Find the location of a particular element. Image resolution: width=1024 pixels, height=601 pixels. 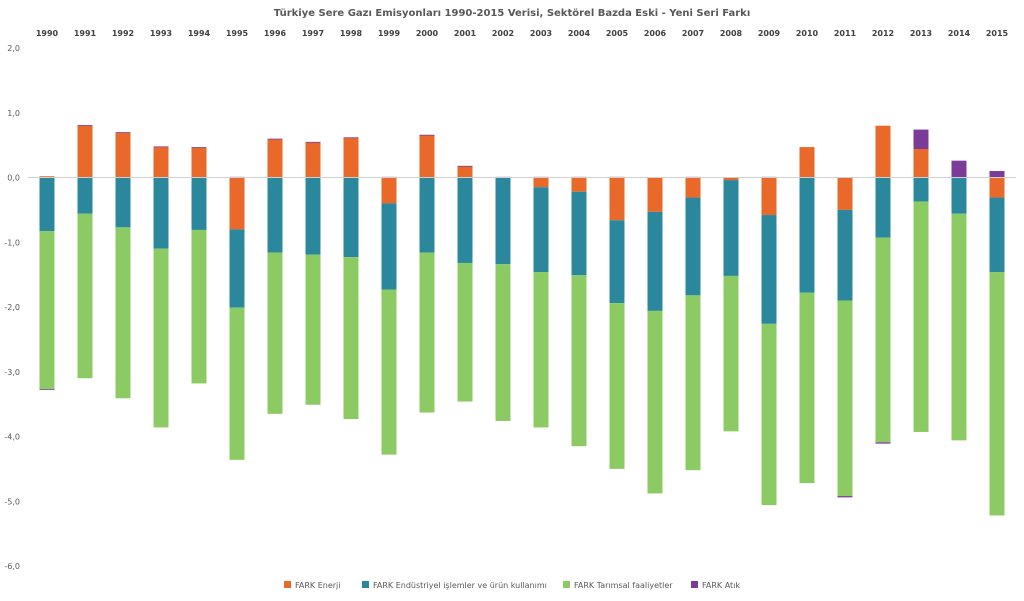

y-tick-label: 0,0 is located at coordinates (13, 178).